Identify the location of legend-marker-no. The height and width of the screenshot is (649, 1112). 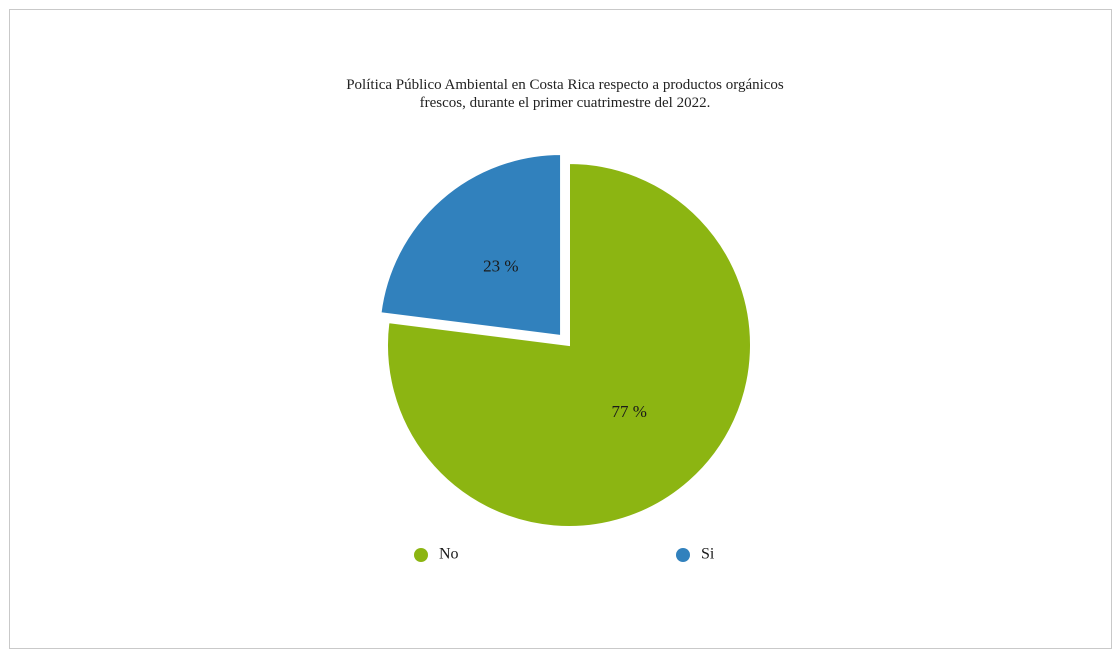
(421, 555).